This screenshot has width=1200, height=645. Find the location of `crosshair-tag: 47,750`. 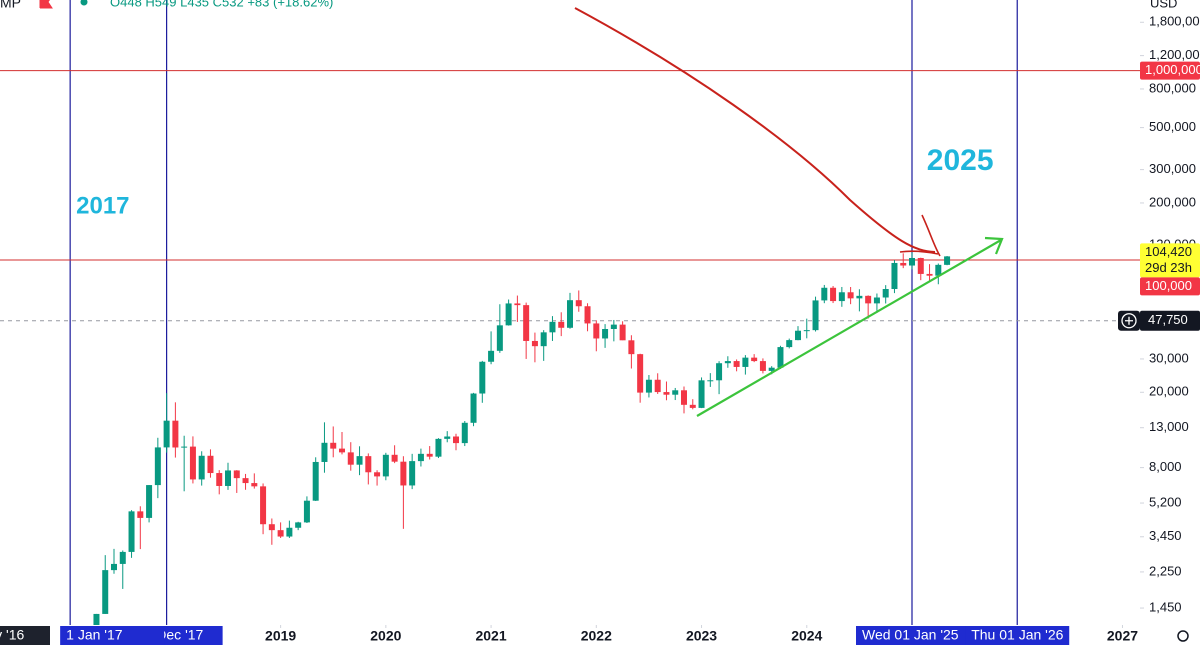

crosshair-tag: 47,750 is located at coordinates (1168, 319).